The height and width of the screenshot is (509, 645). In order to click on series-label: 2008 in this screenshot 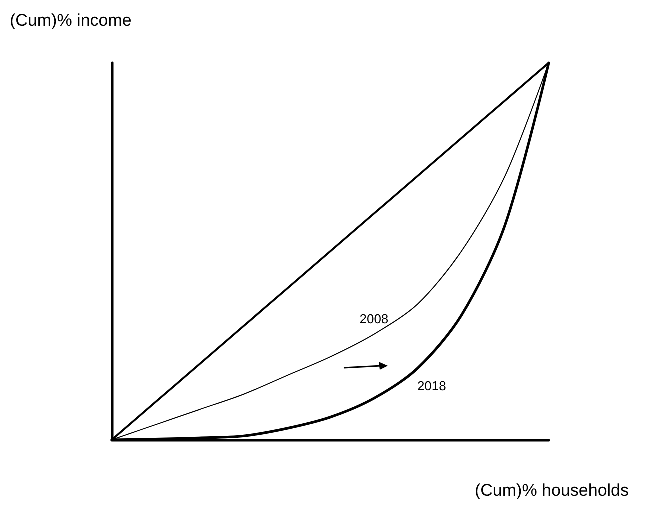, I will do `click(374, 318)`.